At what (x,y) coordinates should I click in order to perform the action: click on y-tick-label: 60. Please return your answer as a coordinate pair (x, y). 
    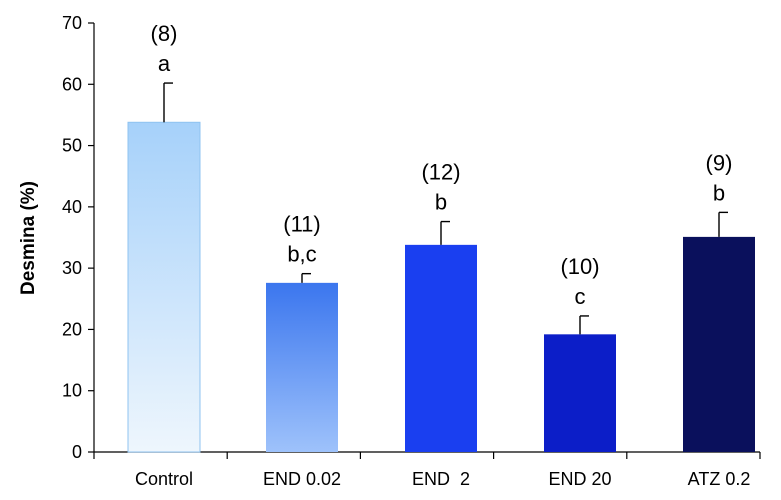
    Looking at the image, I should click on (72, 84).